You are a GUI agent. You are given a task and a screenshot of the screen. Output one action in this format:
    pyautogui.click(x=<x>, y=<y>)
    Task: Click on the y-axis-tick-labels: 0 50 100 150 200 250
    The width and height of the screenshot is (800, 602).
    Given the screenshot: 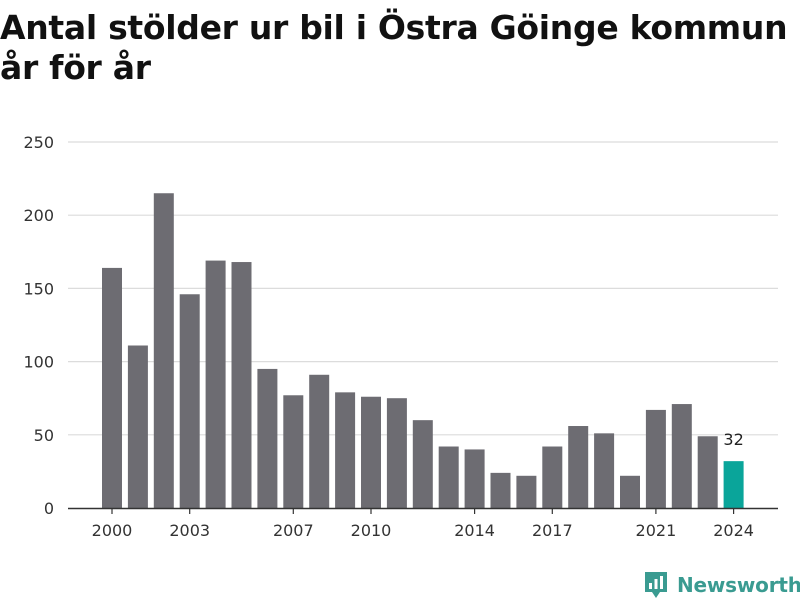 What is the action you would take?
    pyautogui.click(x=38, y=325)
    